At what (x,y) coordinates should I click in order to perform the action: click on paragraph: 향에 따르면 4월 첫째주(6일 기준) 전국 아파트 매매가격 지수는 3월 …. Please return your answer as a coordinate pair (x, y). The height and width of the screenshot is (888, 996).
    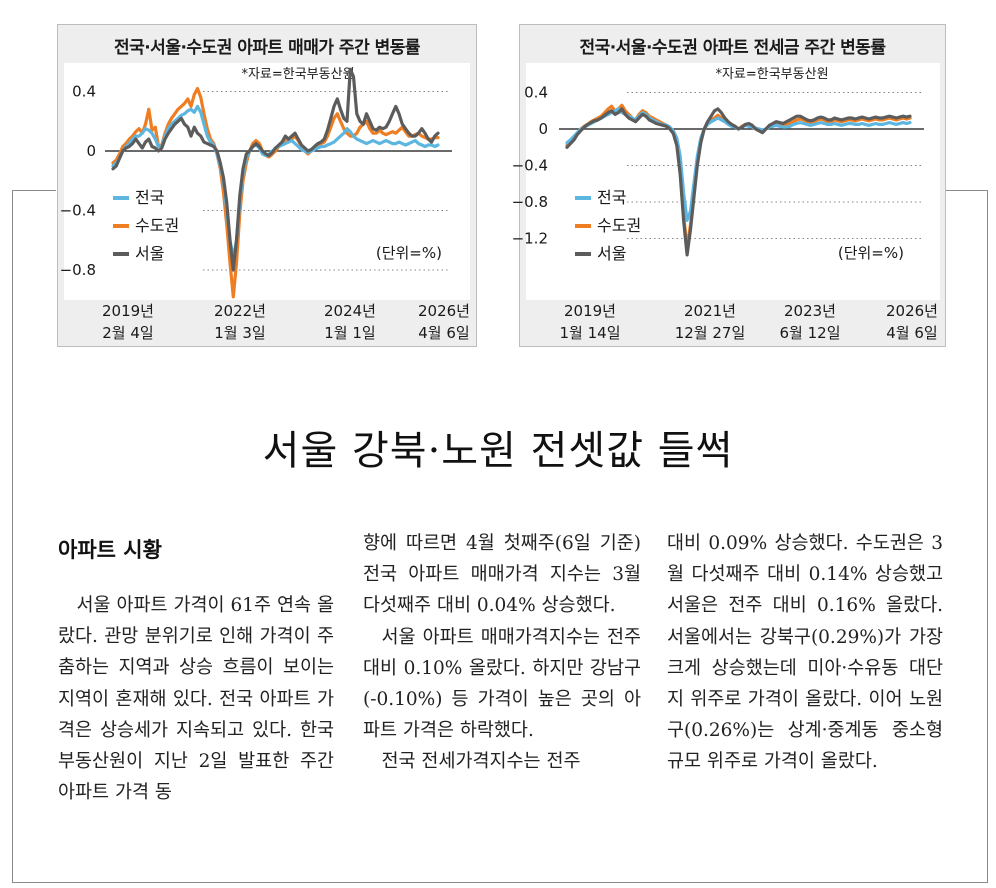
    Looking at the image, I should click on (502, 575).